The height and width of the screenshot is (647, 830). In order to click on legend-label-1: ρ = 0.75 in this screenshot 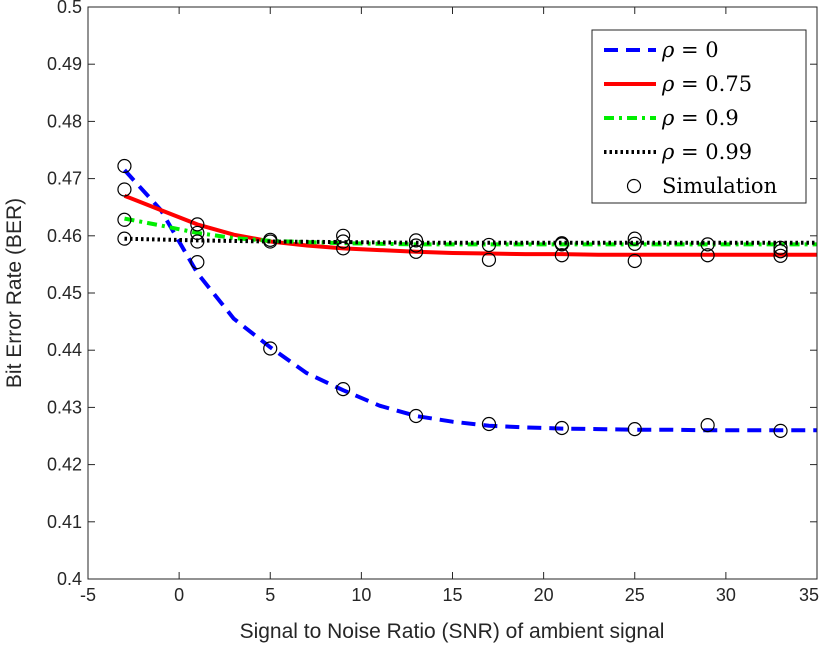, I will do `click(706, 84)`.